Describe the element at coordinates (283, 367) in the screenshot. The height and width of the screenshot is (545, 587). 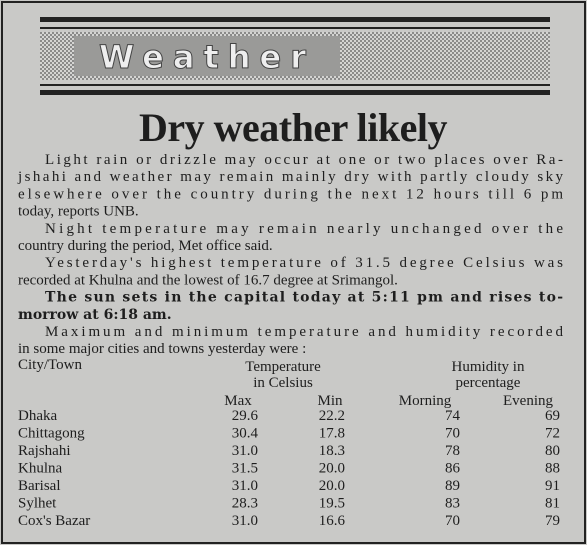
I see `table-header: Temperature` at that location.